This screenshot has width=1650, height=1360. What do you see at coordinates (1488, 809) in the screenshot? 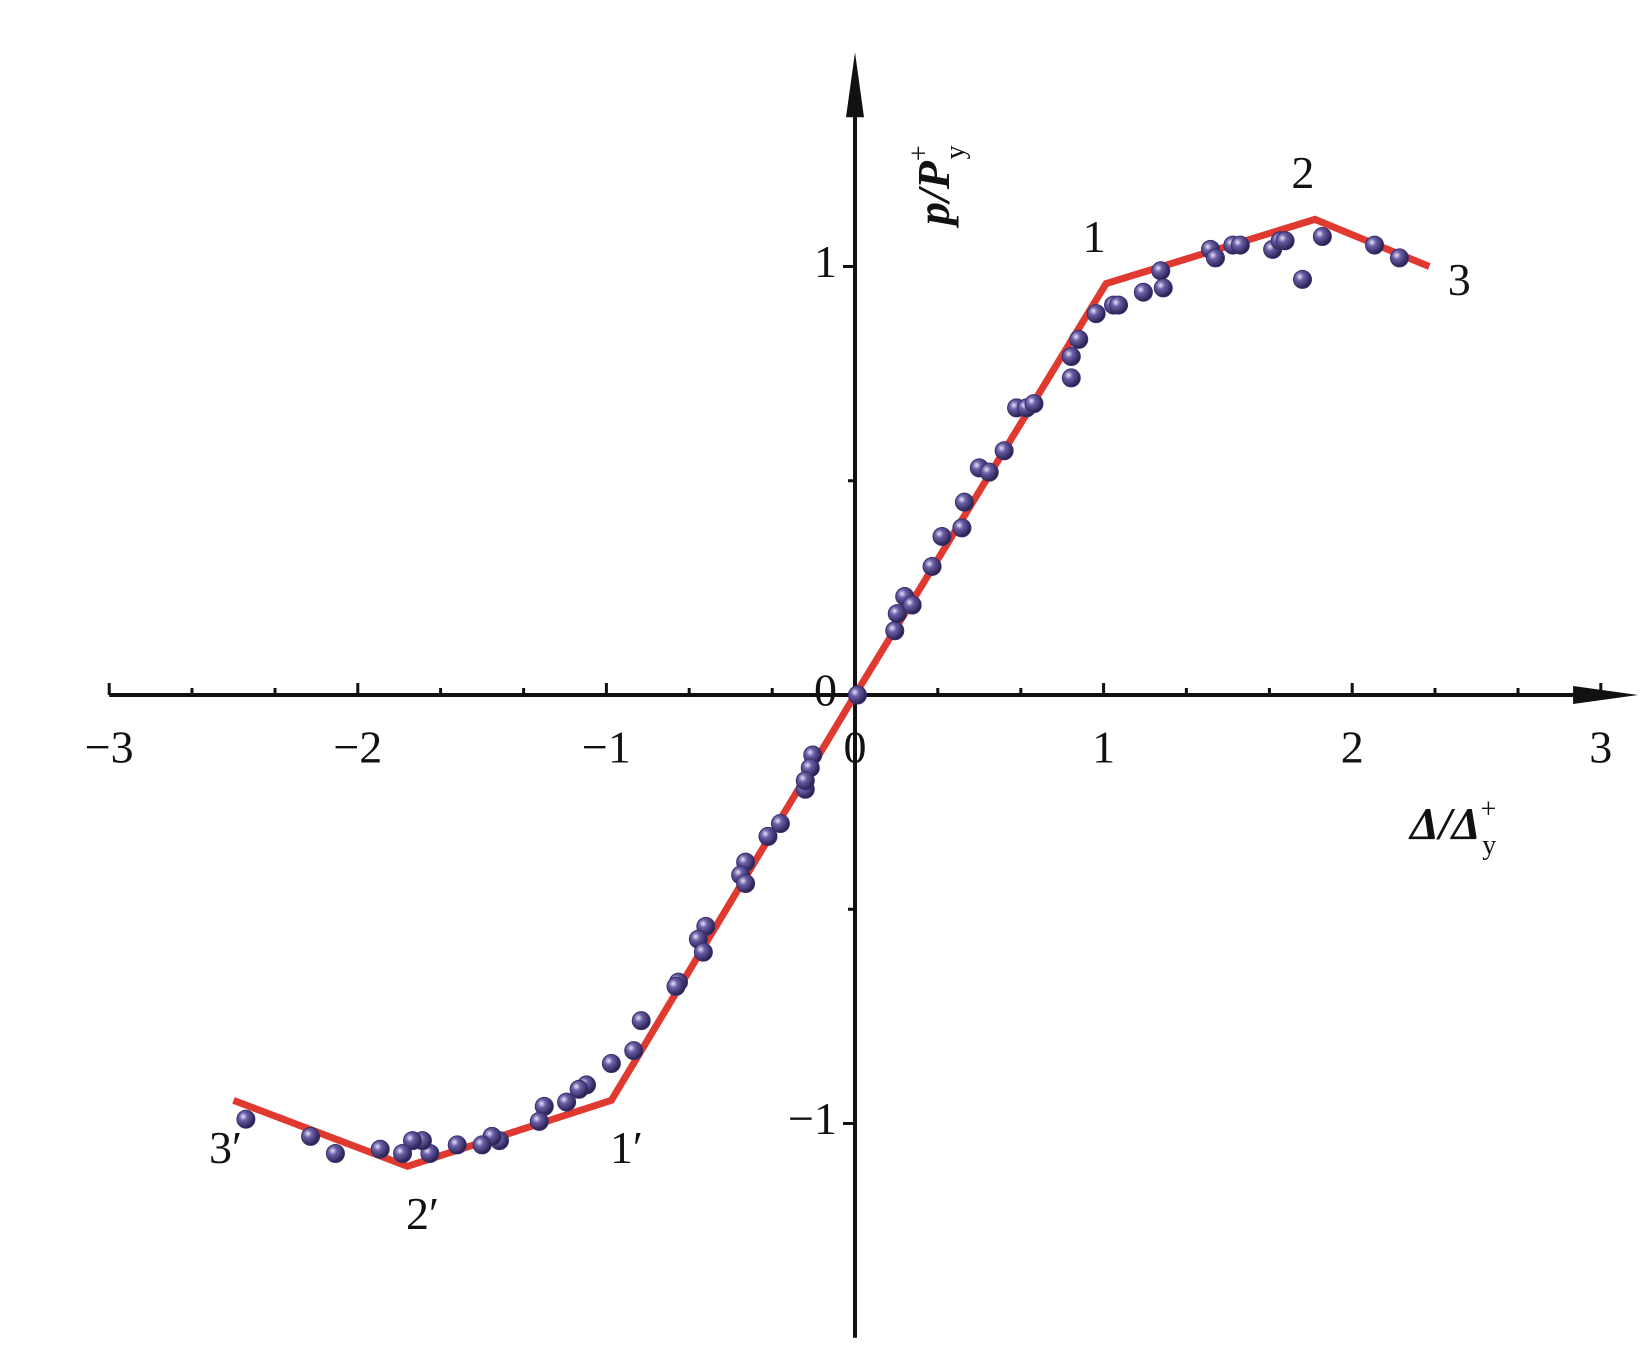
I see `x-axis-label-sup: +` at bounding box center [1488, 809].